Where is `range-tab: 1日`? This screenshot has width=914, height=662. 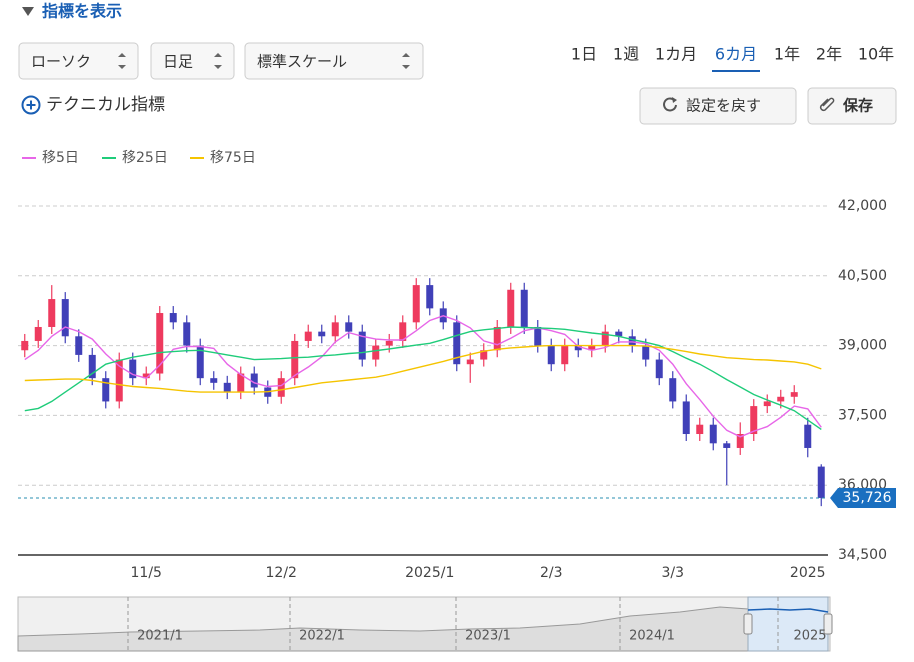 range-tab: 1日 is located at coordinates (584, 54).